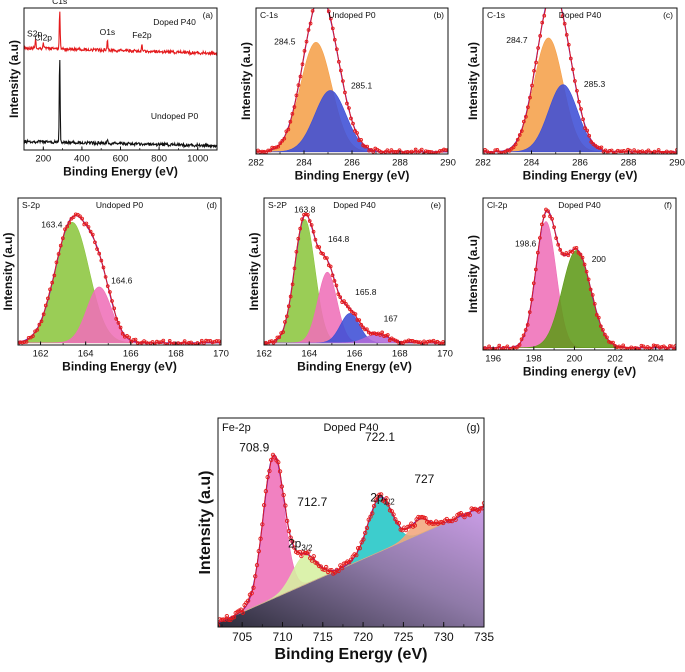 This screenshot has width=685, height=672. Describe the element at coordinates (309, 354) in the screenshot. I see `x-tick-label: 164` at that location.